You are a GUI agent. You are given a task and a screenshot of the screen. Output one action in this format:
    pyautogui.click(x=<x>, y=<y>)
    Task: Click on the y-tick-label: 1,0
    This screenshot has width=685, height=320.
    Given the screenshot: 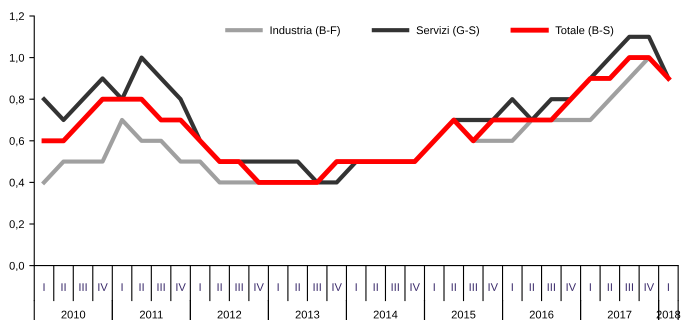 What is the action you would take?
    pyautogui.click(x=17, y=59)
    